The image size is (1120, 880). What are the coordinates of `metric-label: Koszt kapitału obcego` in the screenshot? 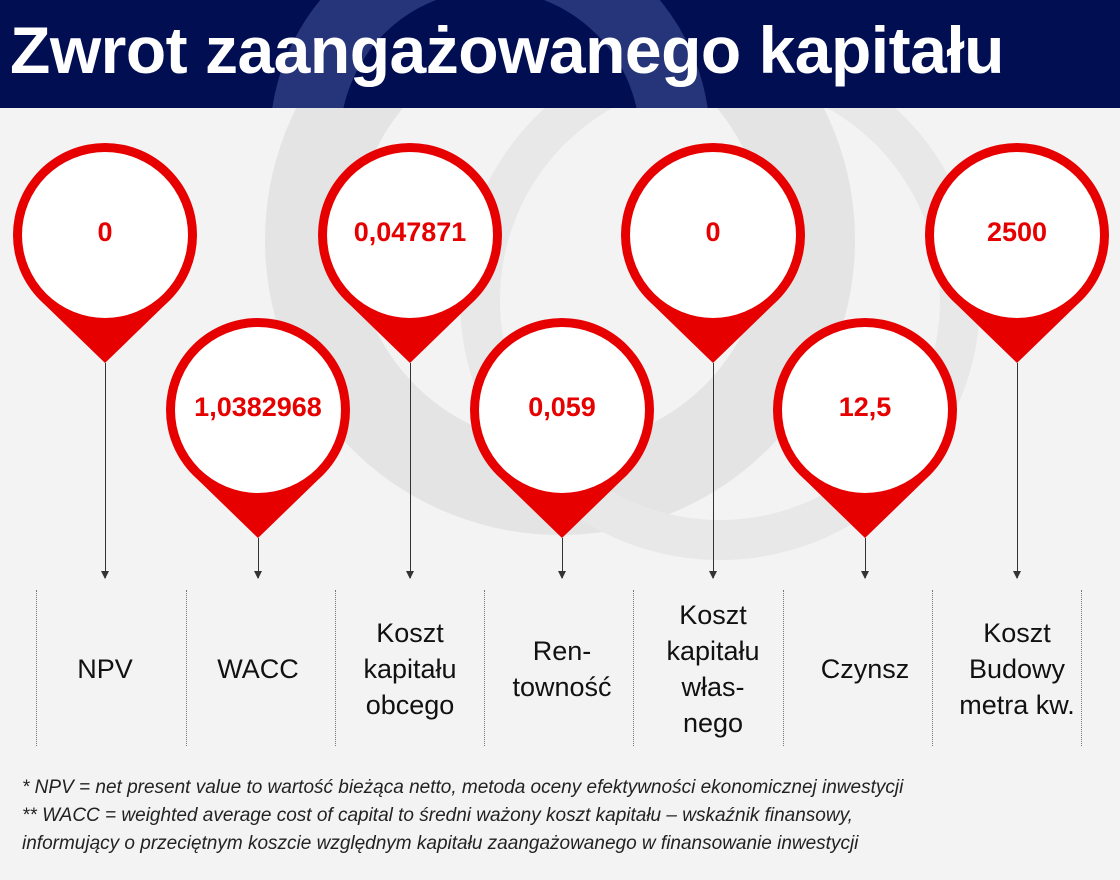 It's located at (410, 669).